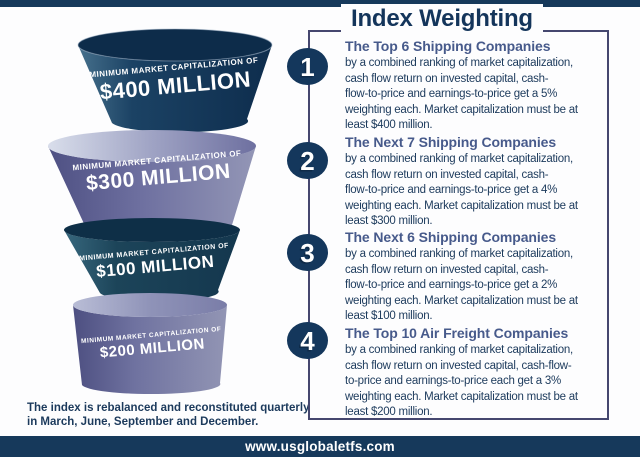 This screenshot has height=457, width=640. What do you see at coordinates (150, 350) in the screenshot?
I see `funnel-tier-4-body` at bounding box center [150, 350].